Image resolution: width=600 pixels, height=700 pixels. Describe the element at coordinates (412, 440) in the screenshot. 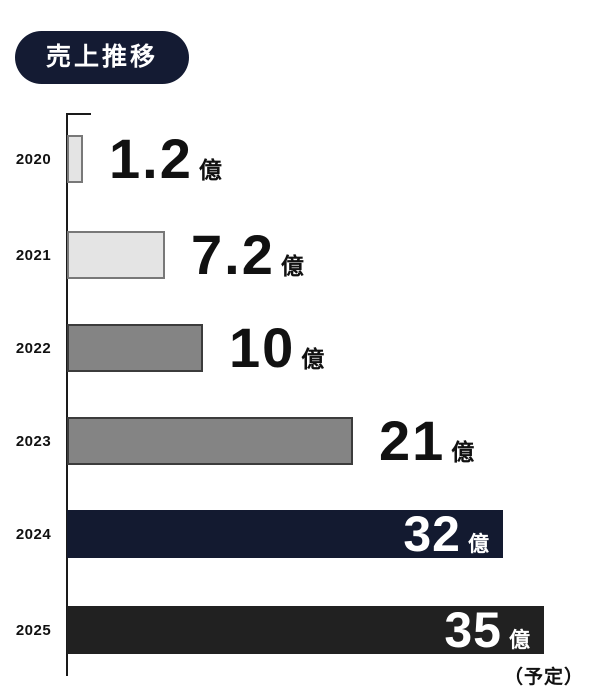

I see `value-number: 21` at that location.